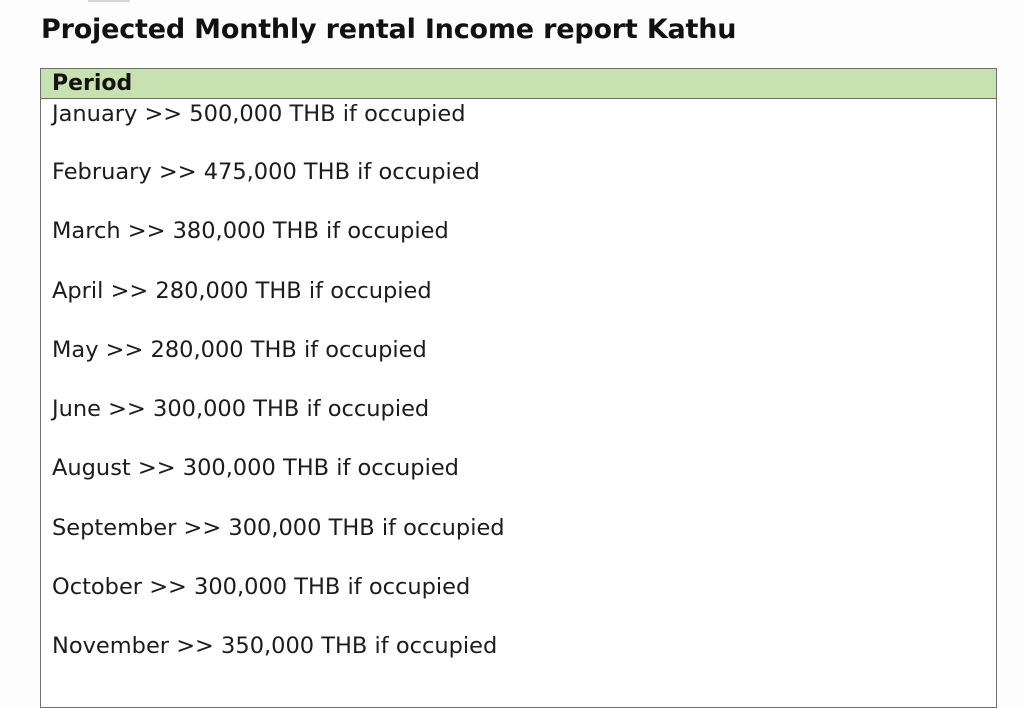 Image resolution: width=1024 pixels, height=708 pixels. What do you see at coordinates (241, 409) in the screenshot?
I see `table-row: June >> 300,000 THB if occupied` at bounding box center [241, 409].